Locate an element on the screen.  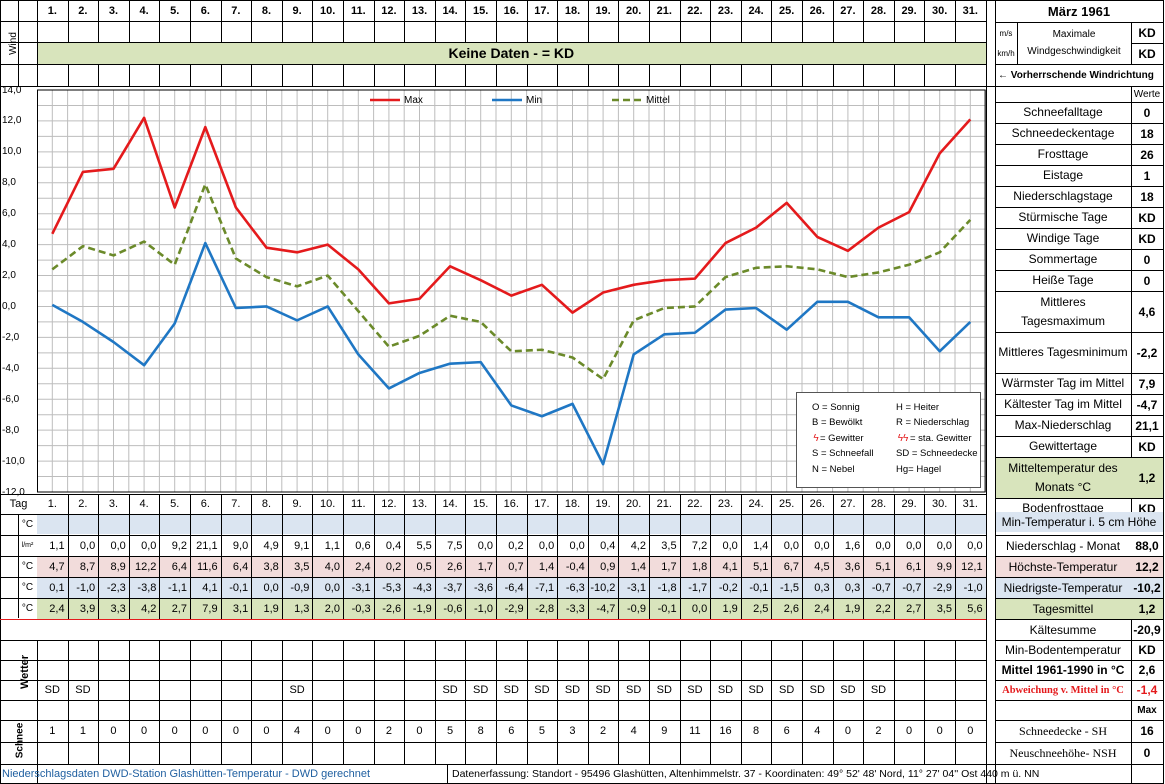
day-header: 11. is located at coordinates (358, 11).